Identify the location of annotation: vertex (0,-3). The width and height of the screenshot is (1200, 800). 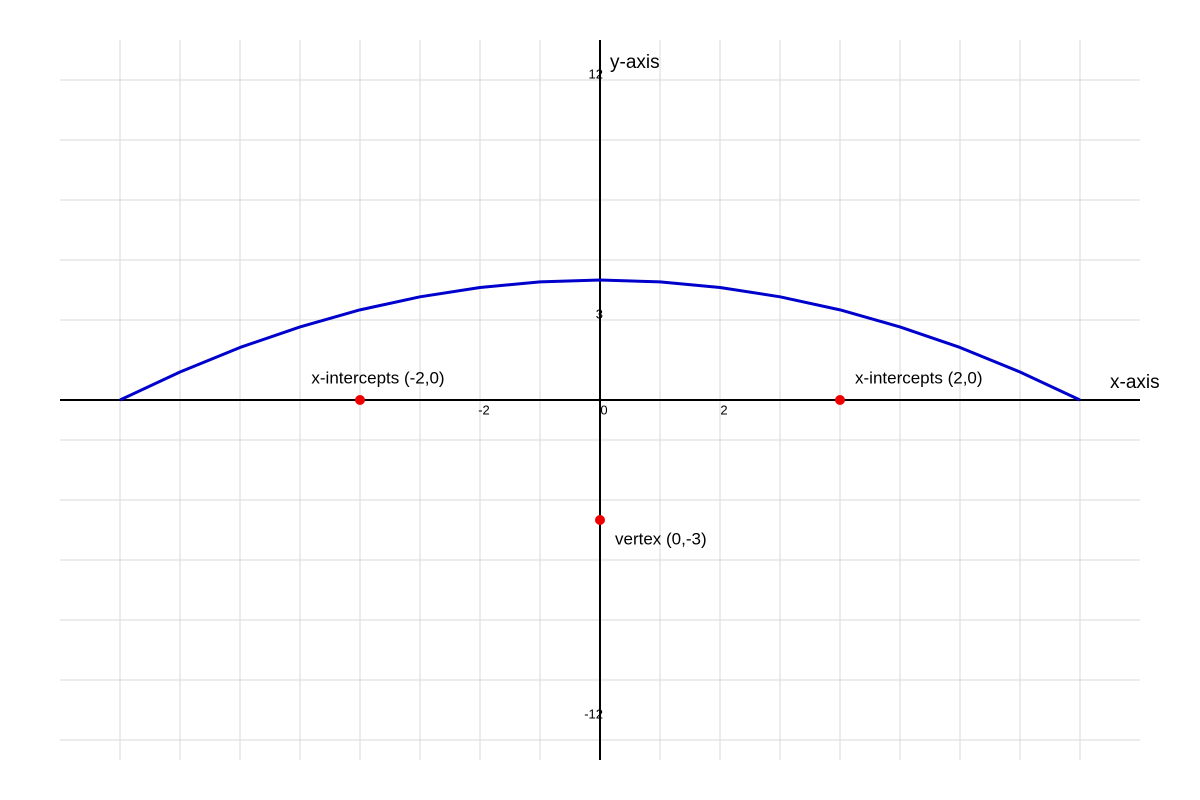
(661, 538).